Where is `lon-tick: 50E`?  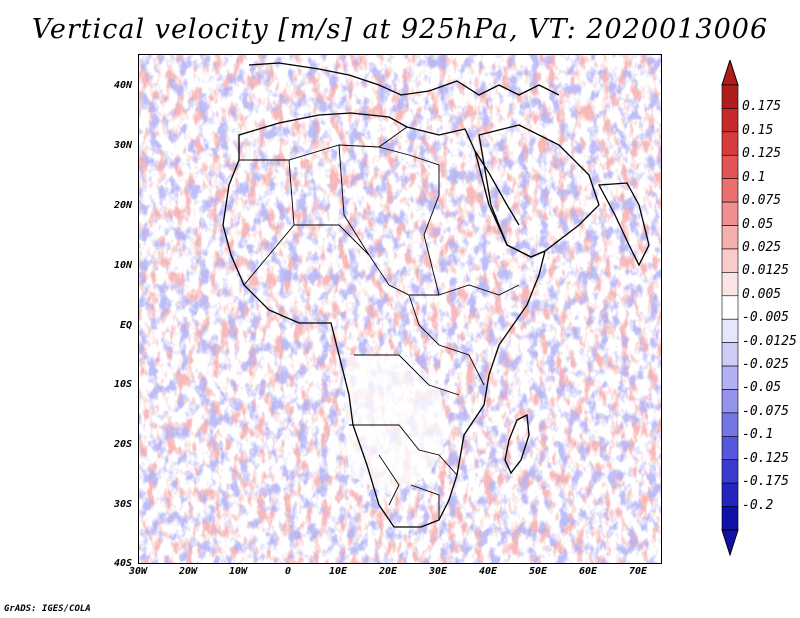 lon-tick: 50E is located at coordinates (538, 571).